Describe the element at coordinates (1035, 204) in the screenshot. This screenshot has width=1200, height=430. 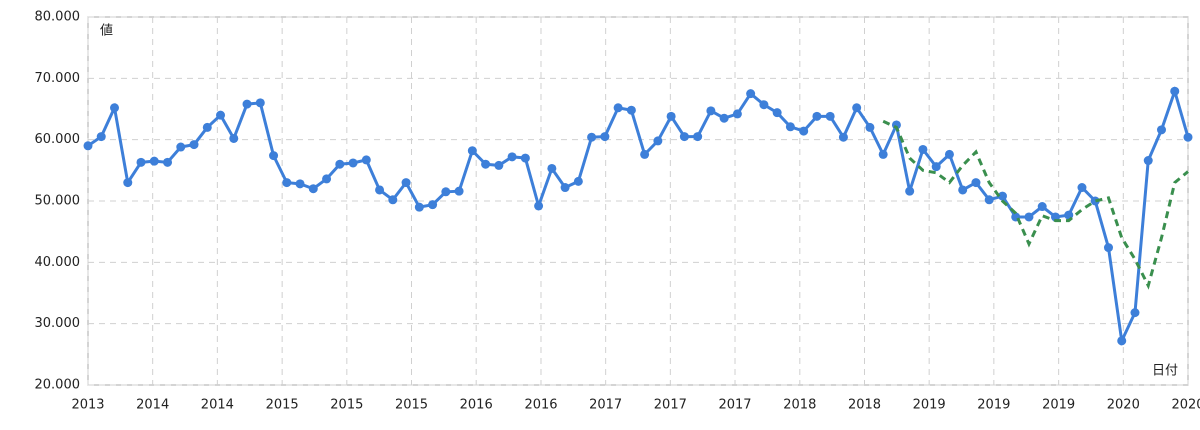
I see `series-line` at that location.